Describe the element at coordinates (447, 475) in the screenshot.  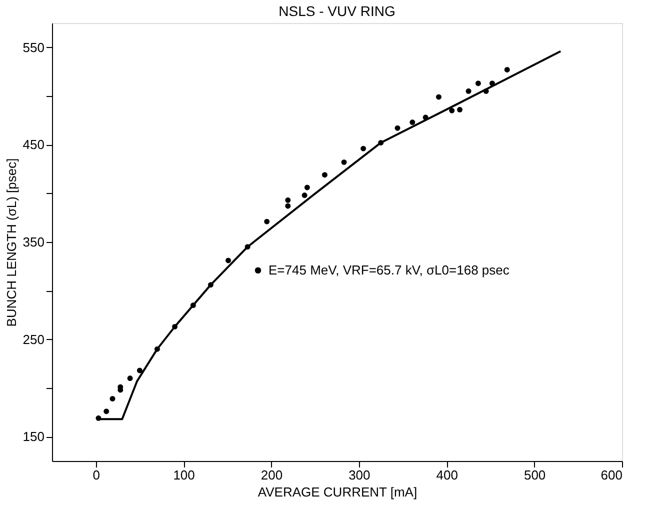
I see `x-tick-label: 400` at that location.